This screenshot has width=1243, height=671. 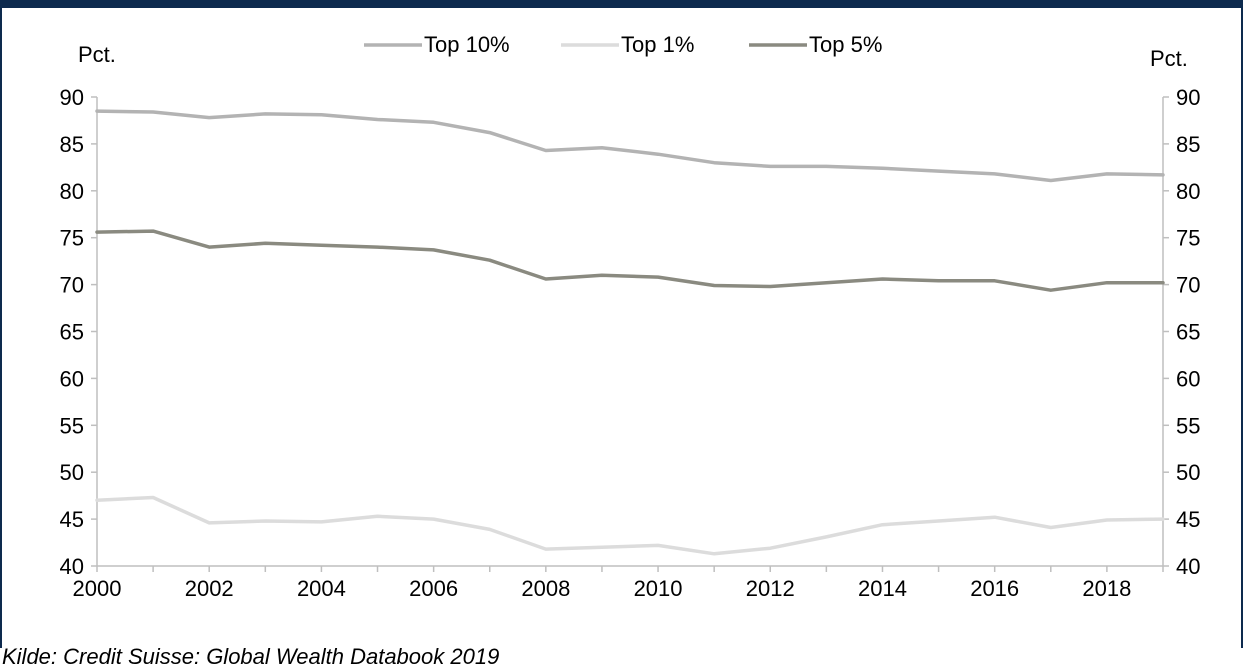 What do you see at coordinates (1188, 566) in the screenshot?
I see `y-tick-label-right: 40` at bounding box center [1188, 566].